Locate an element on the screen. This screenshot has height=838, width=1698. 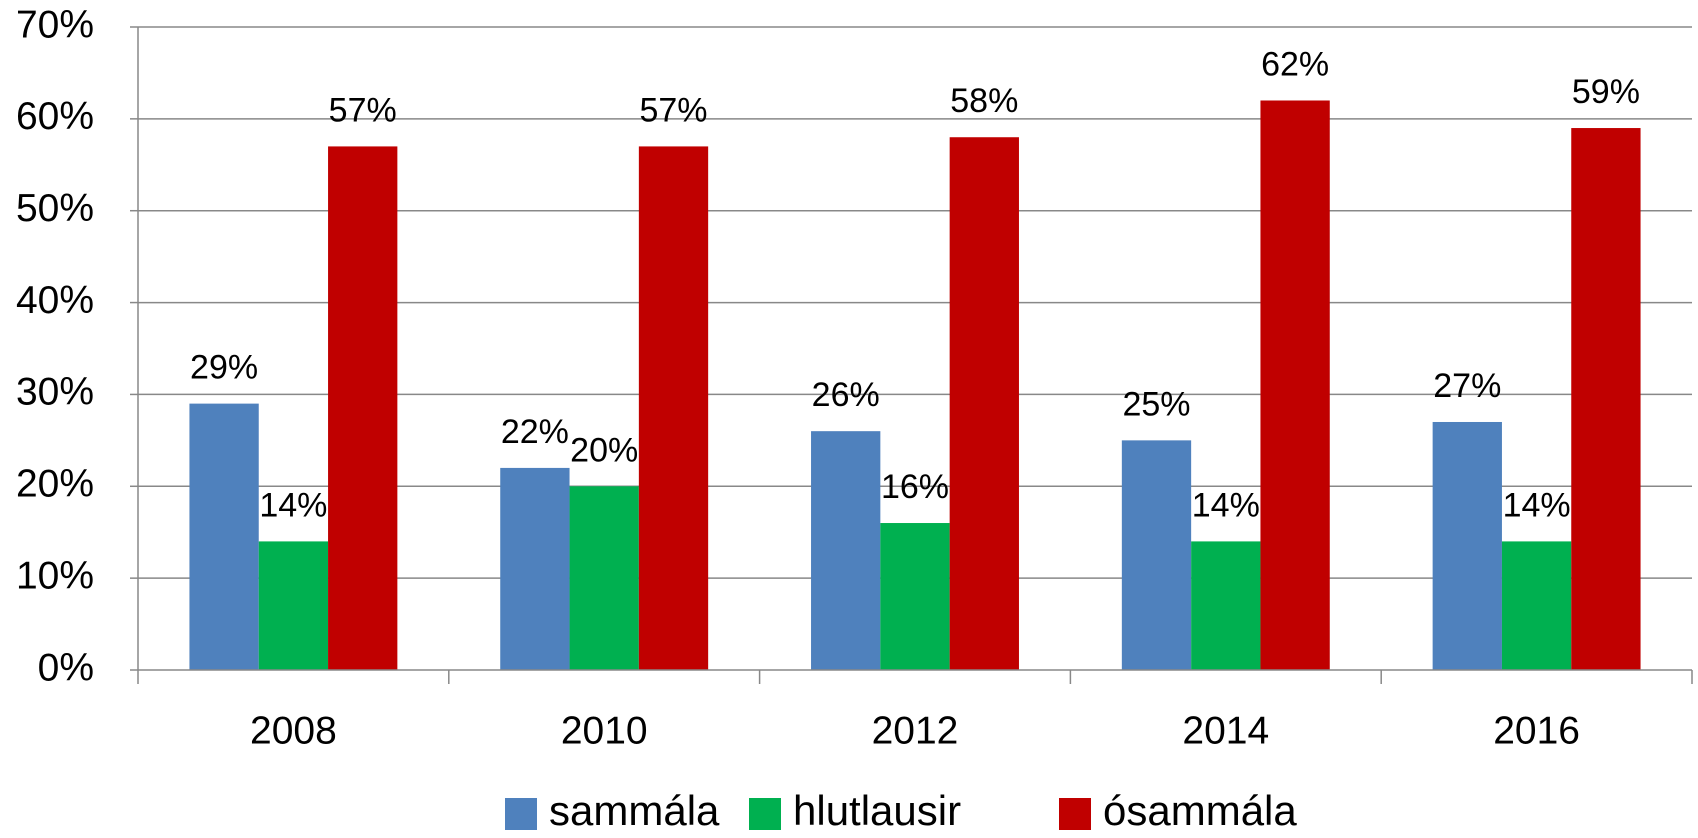
data-label: 27% is located at coordinates (1467, 386).